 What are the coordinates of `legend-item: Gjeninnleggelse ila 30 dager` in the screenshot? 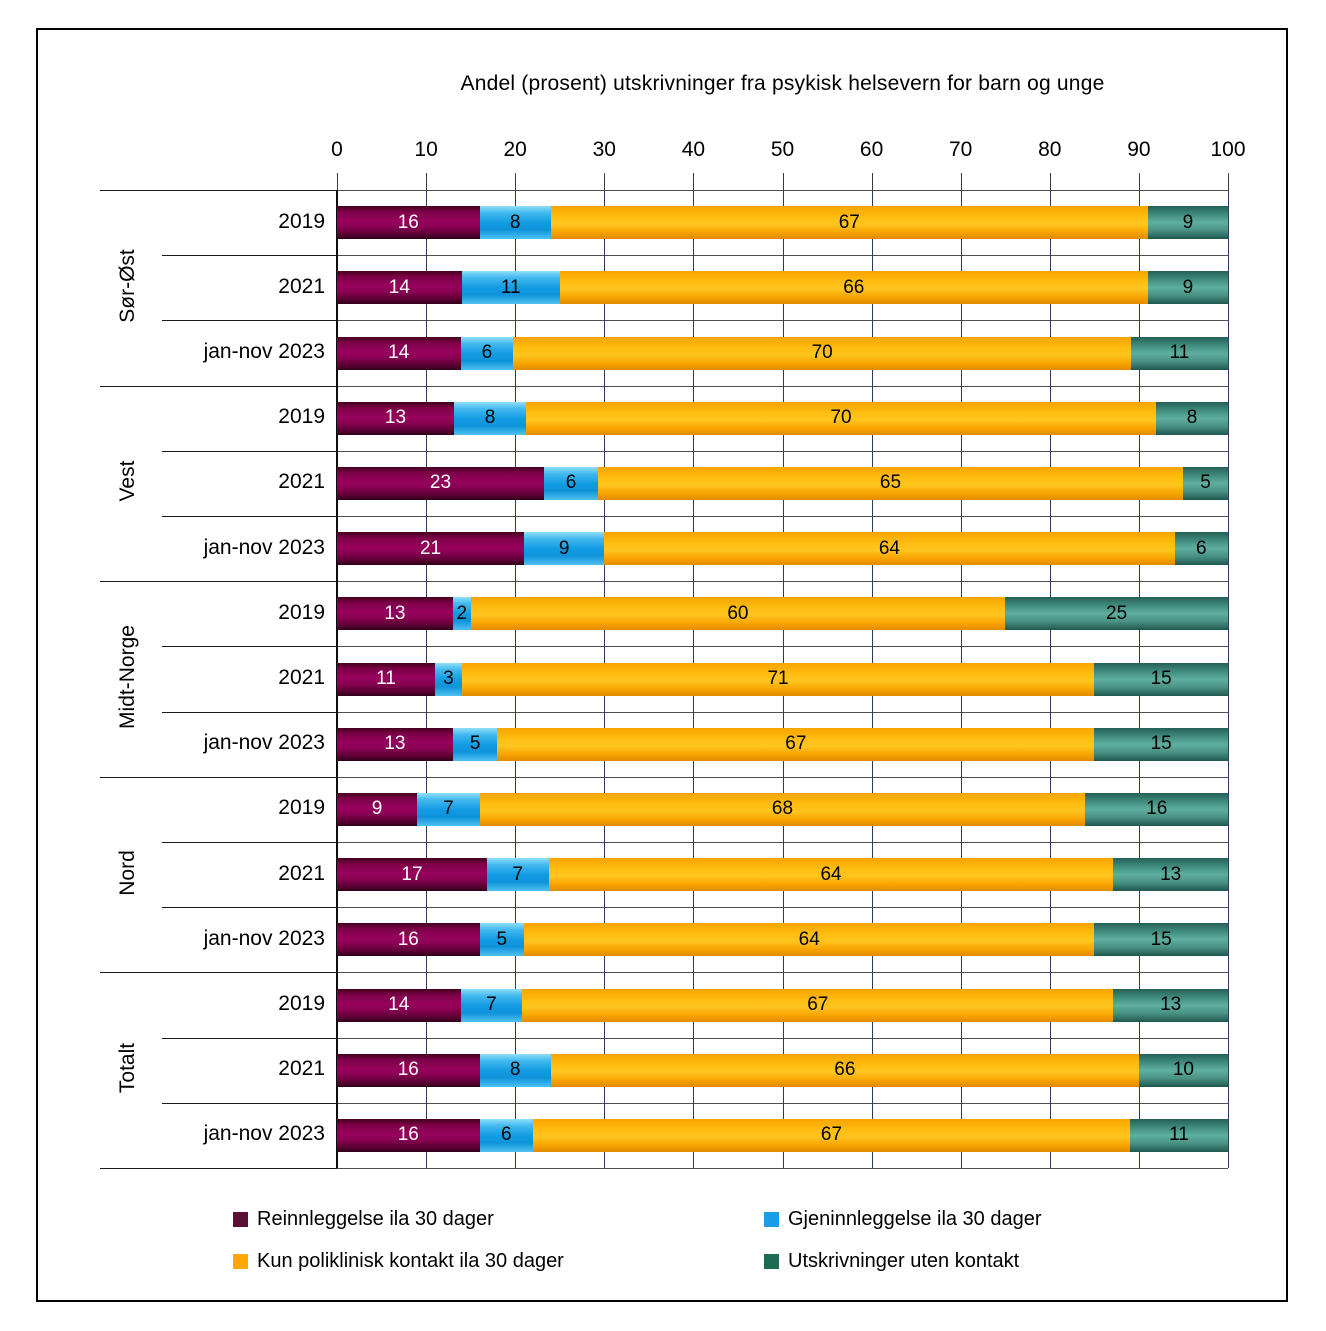 It's located at (903, 1219).